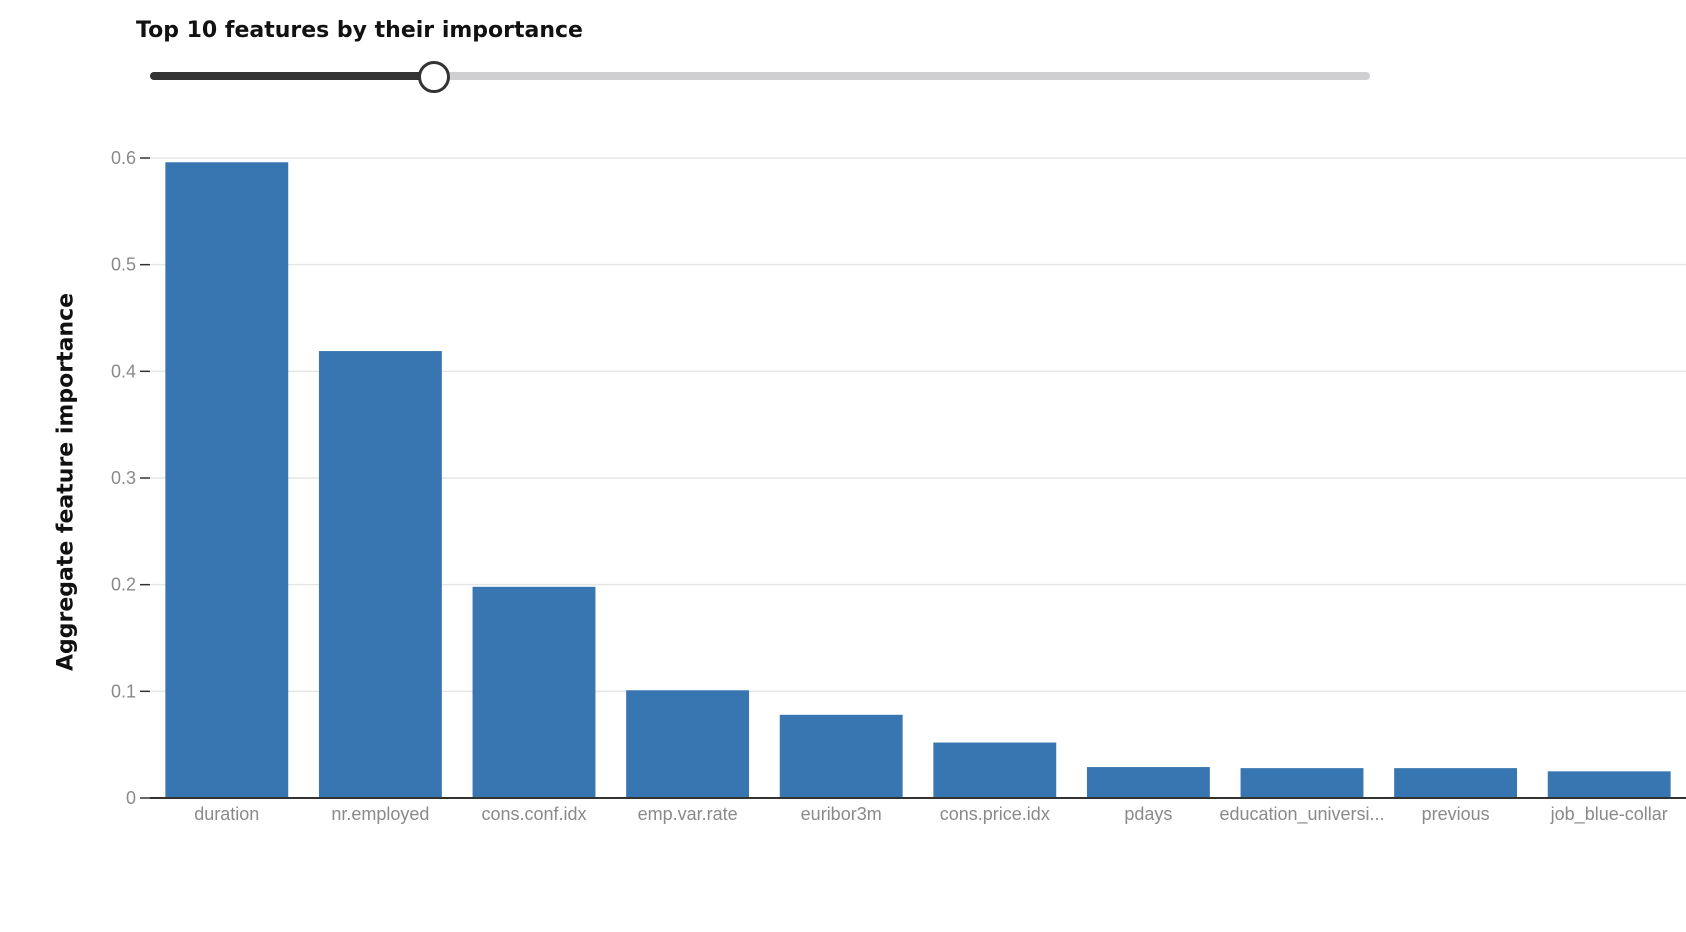 The width and height of the screenshot is (1686, 932). I want to click on bar-cons-conf-idx, so click(534, 692).